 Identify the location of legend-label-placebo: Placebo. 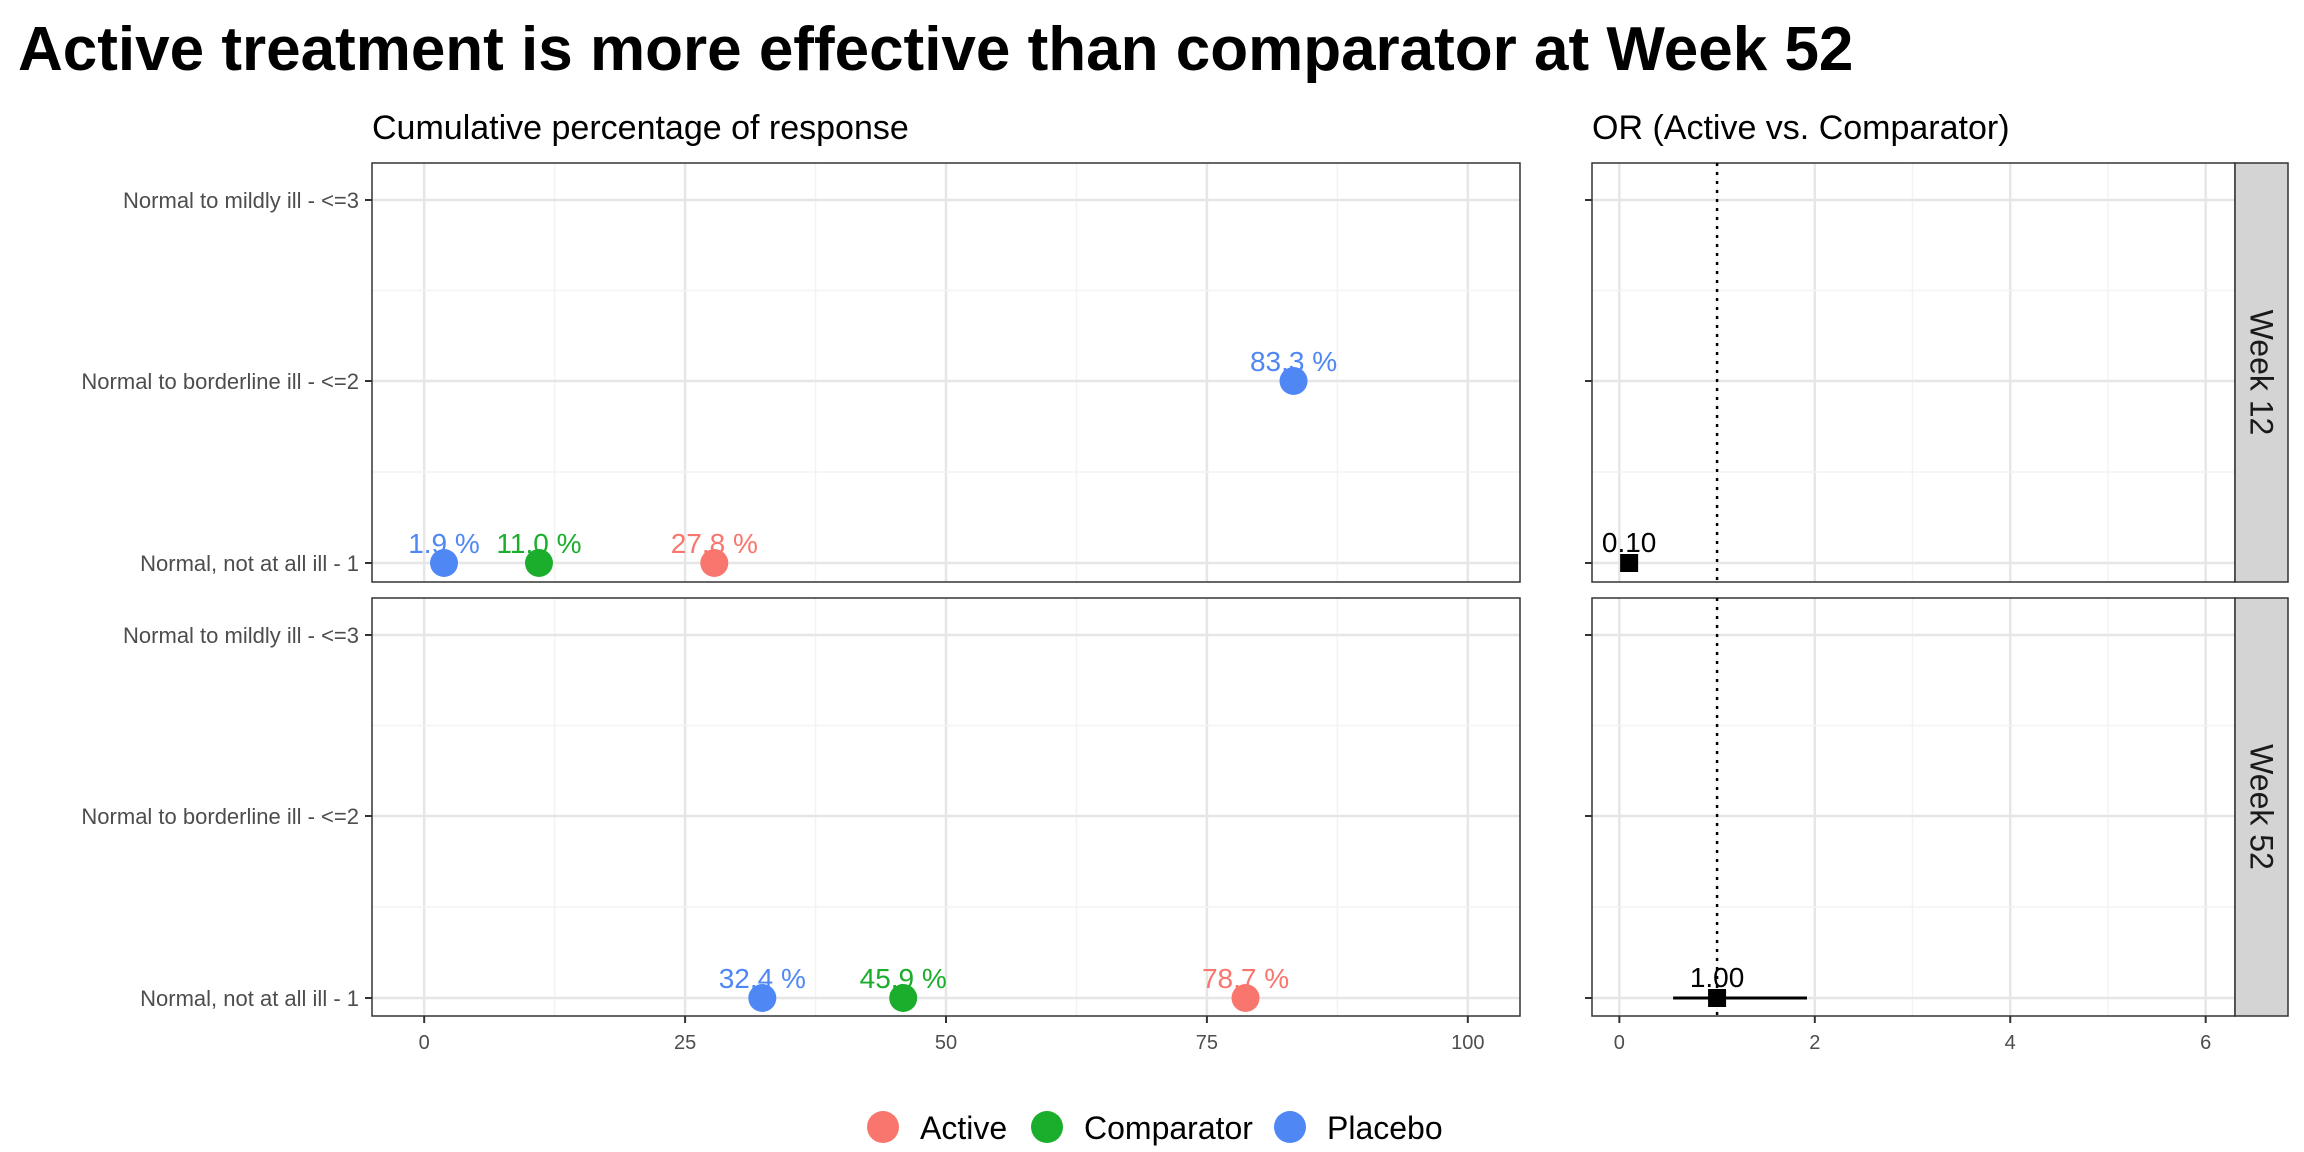
(1385, 1128).